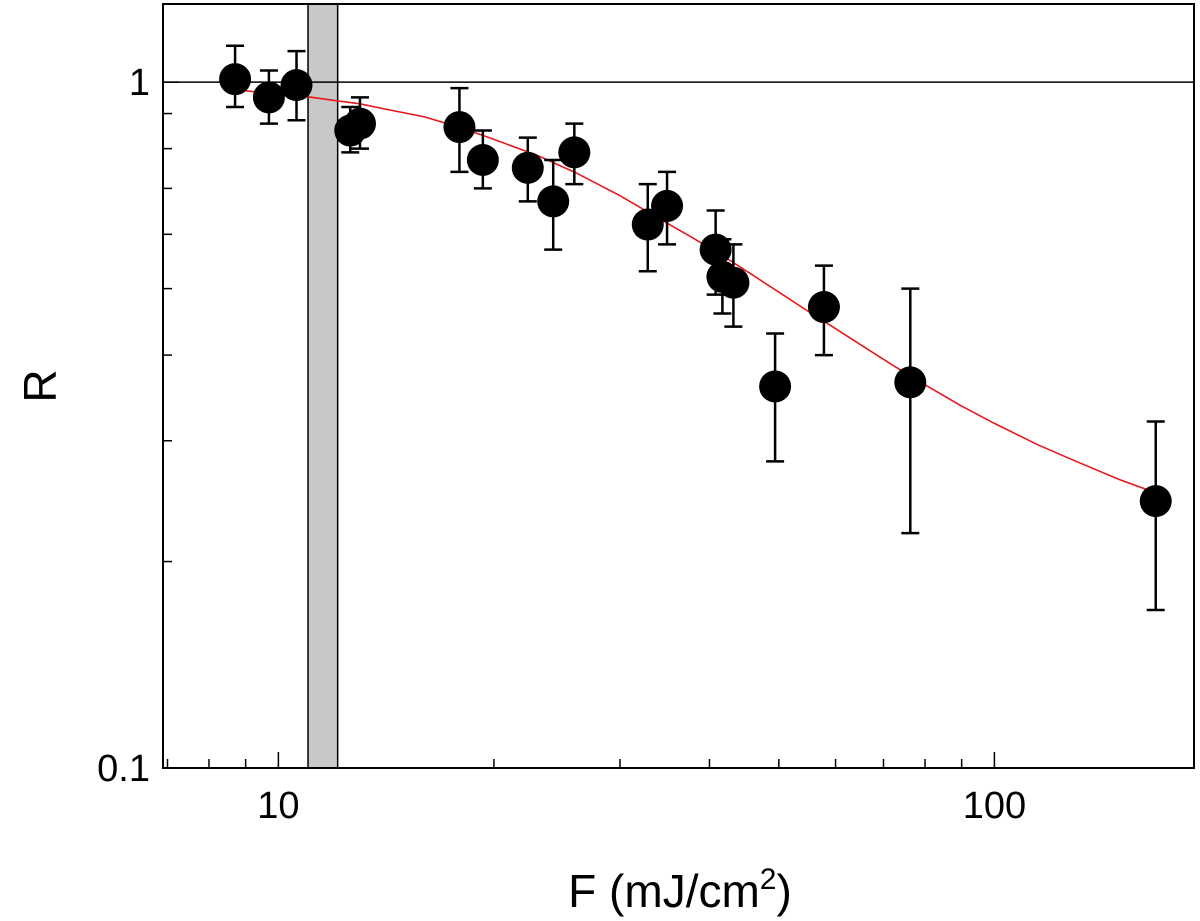 The image size is (1200, 921). What do you see at coordinates (768, 879) in the screenshot?
I see `x-axis-label-superscript: 2` at bounding box center [768, 879].